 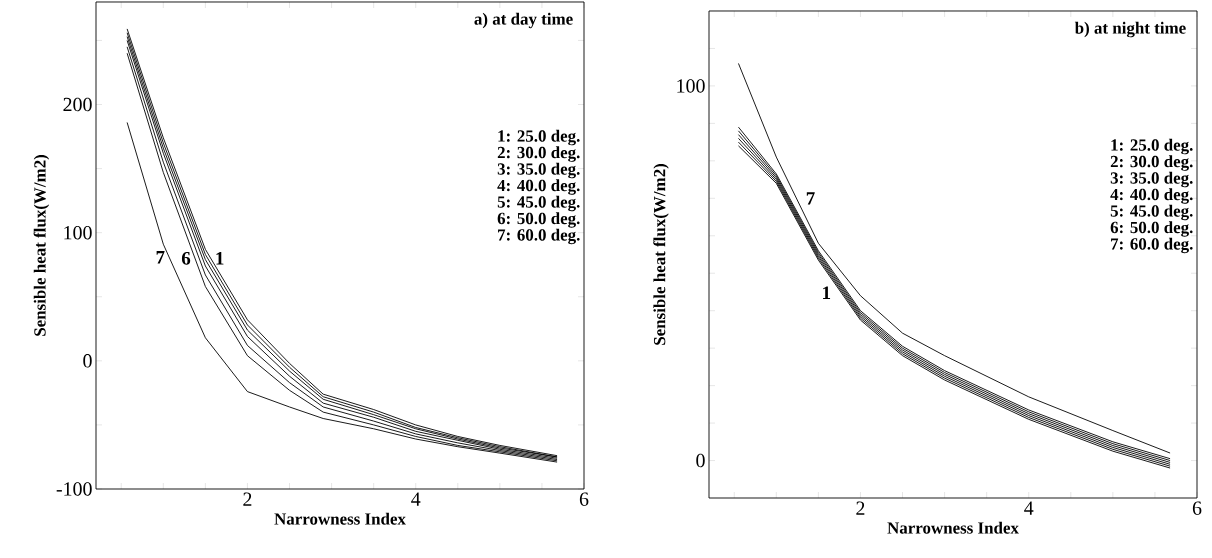 What do you see at coordinates (523, 20) in the screenshot?
I see `text: a) at day time` at bounding box center [523, 20].